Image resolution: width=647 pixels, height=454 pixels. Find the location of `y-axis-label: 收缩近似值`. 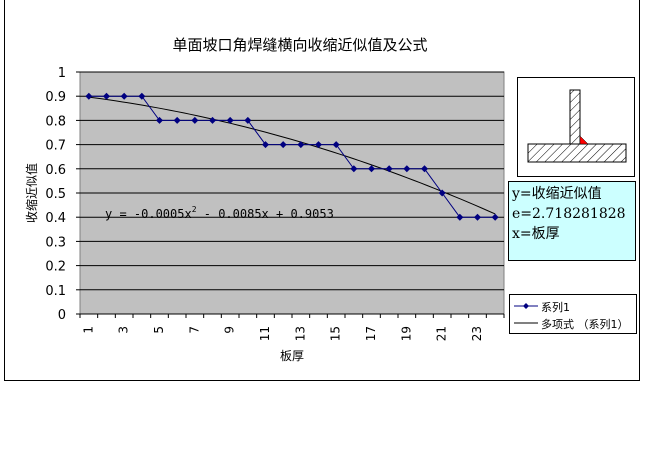

y-axis-label: 收缩近似值 is located at coordinates (31, 193).